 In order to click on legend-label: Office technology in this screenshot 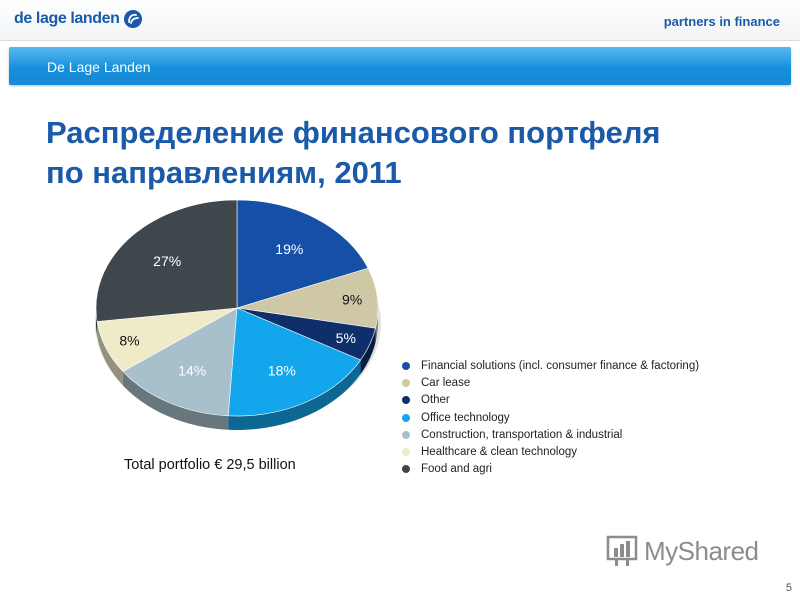, I will do `click(465, 417)`.